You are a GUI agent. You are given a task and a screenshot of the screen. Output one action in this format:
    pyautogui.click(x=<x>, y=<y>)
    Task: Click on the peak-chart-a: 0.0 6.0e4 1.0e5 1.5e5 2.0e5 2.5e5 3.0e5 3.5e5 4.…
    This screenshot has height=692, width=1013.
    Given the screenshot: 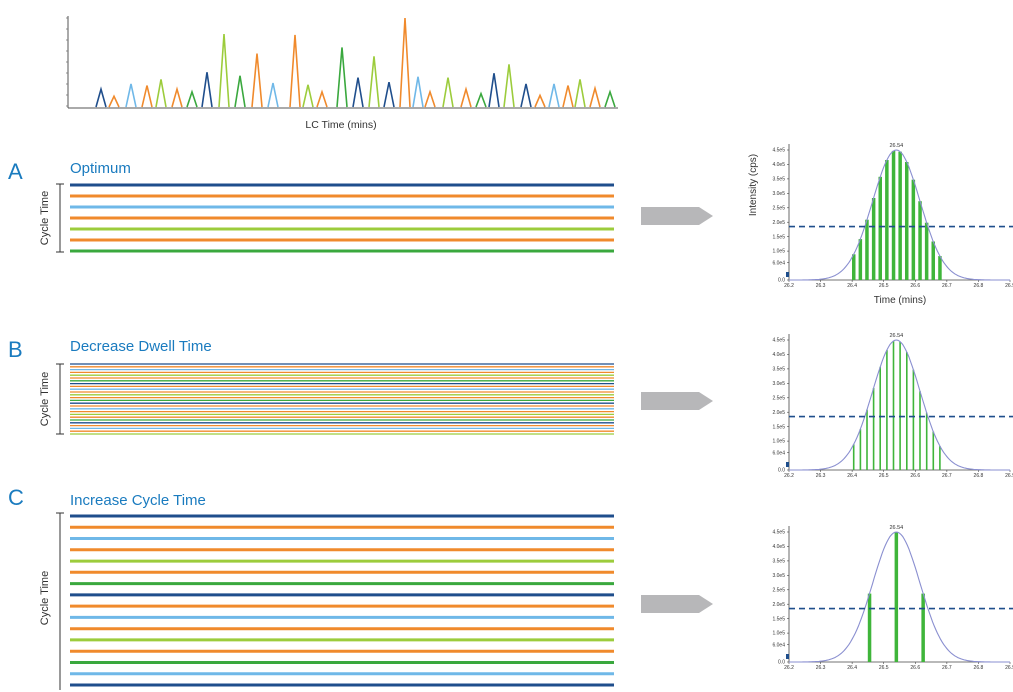 What is the action you would take?
    pyautogui.click(x=880, y=224)
    